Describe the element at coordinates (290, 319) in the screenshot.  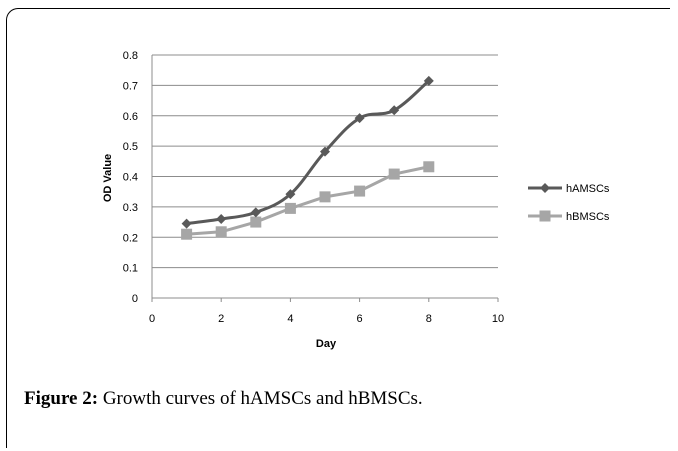
I see `x-tick-label: 4` at that location.